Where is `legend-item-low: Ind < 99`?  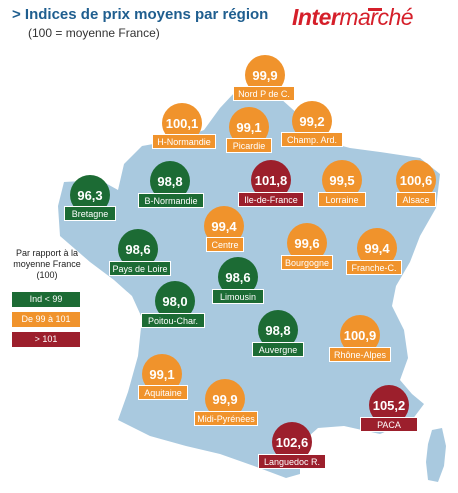 legend-item-low: Ind < 99 is located at coordinates (46, 299).